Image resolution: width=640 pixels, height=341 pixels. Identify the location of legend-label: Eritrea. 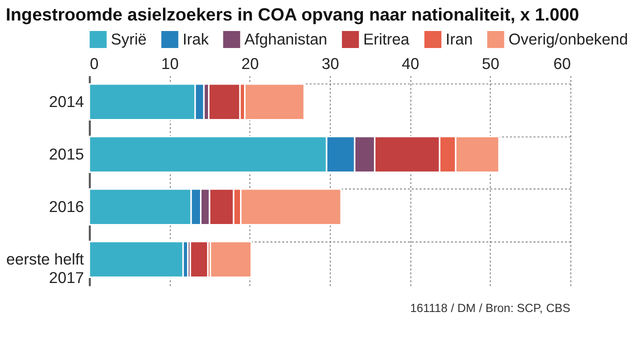
(386, 39).